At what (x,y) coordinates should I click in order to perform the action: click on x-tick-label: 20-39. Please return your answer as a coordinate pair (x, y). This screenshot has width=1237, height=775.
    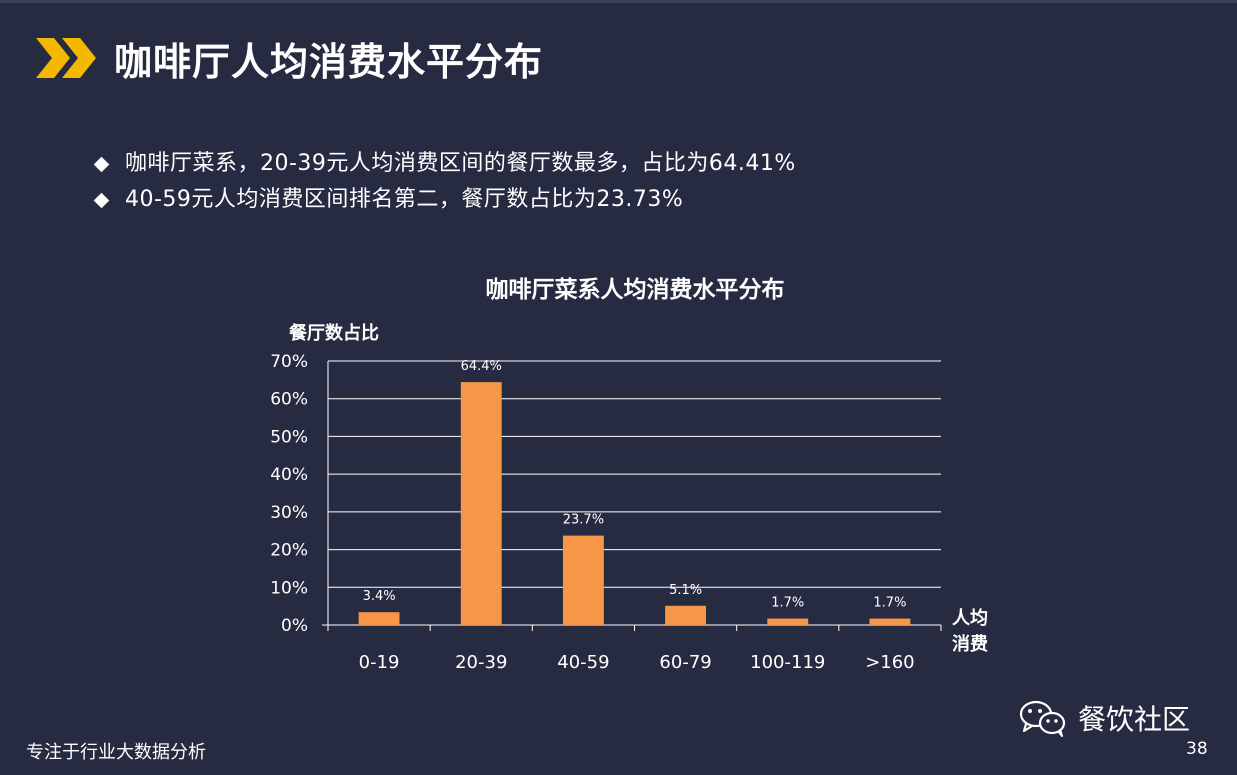
    Looking at the image, I should click on (481, 662).